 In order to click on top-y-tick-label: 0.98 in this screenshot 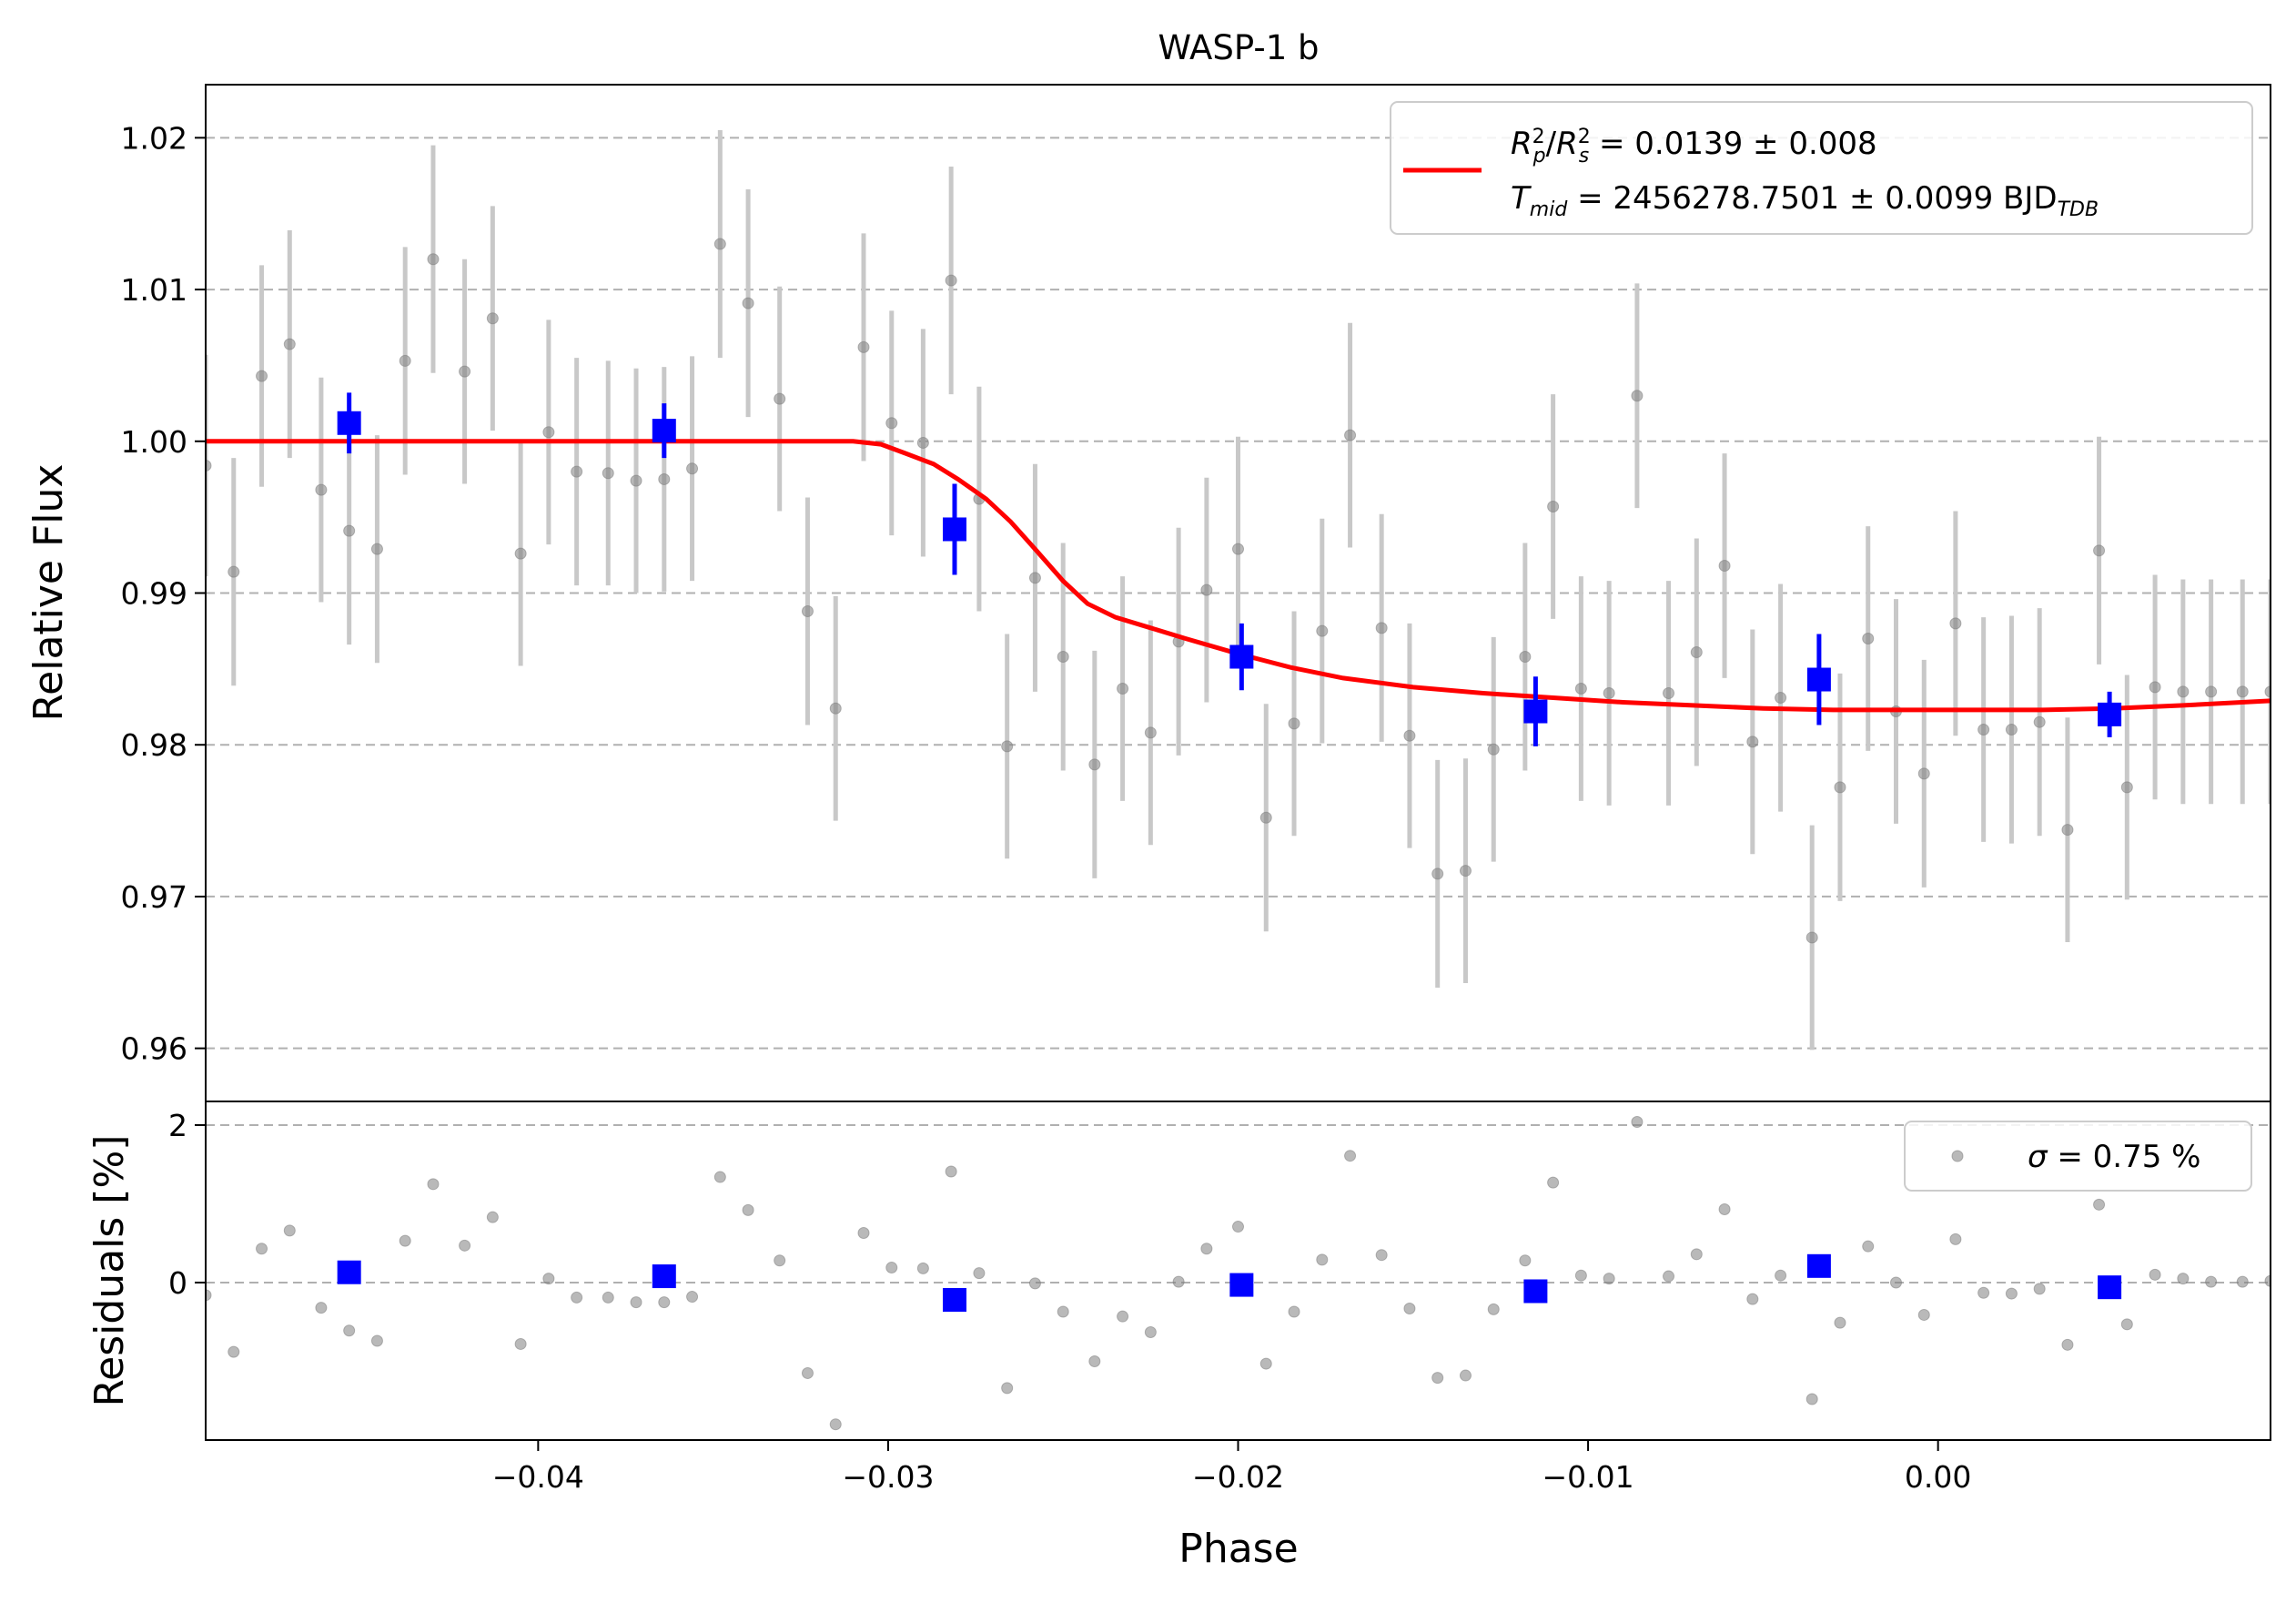, I will do `click(154, 745)`.